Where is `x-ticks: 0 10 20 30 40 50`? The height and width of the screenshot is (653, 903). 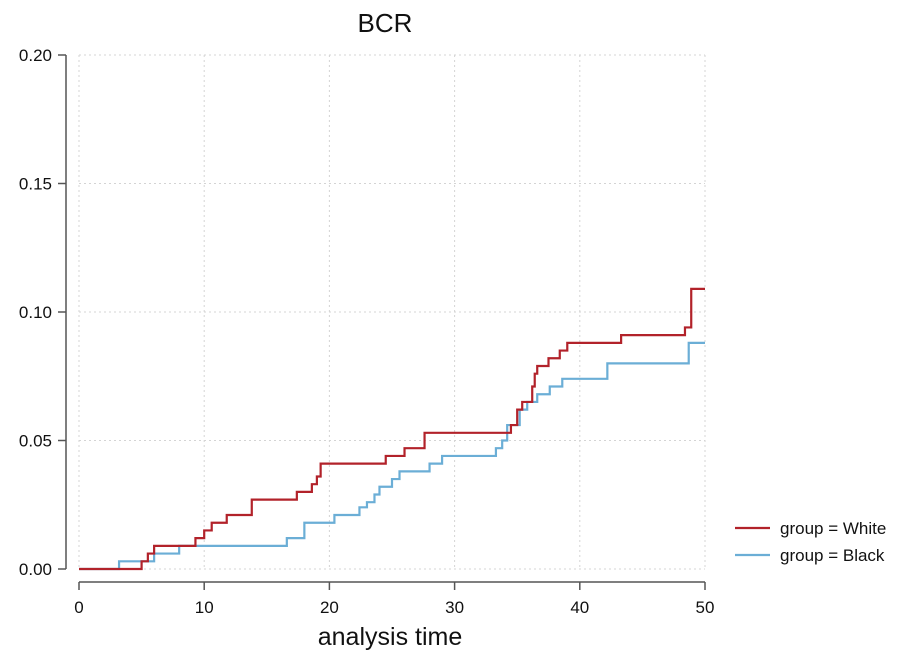 x-ticks: 0 10 20 30 40 50 is located at coordinates (394, 599).